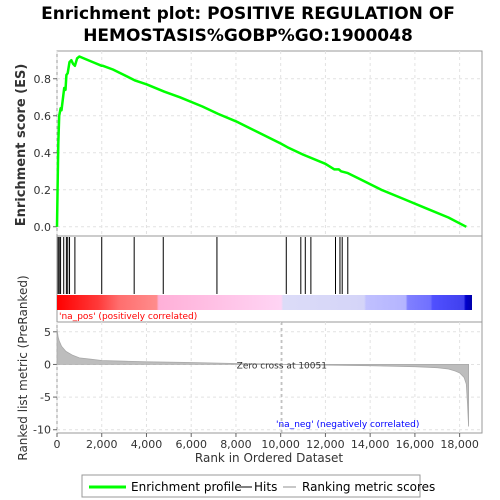 This screenshot has width=500, height=500. Describe the element at coordinates (248, 36) in the screenshot. I see `chart-title-line-2: HEMOSTASIS%GOBP%GO:1900048` at that location.